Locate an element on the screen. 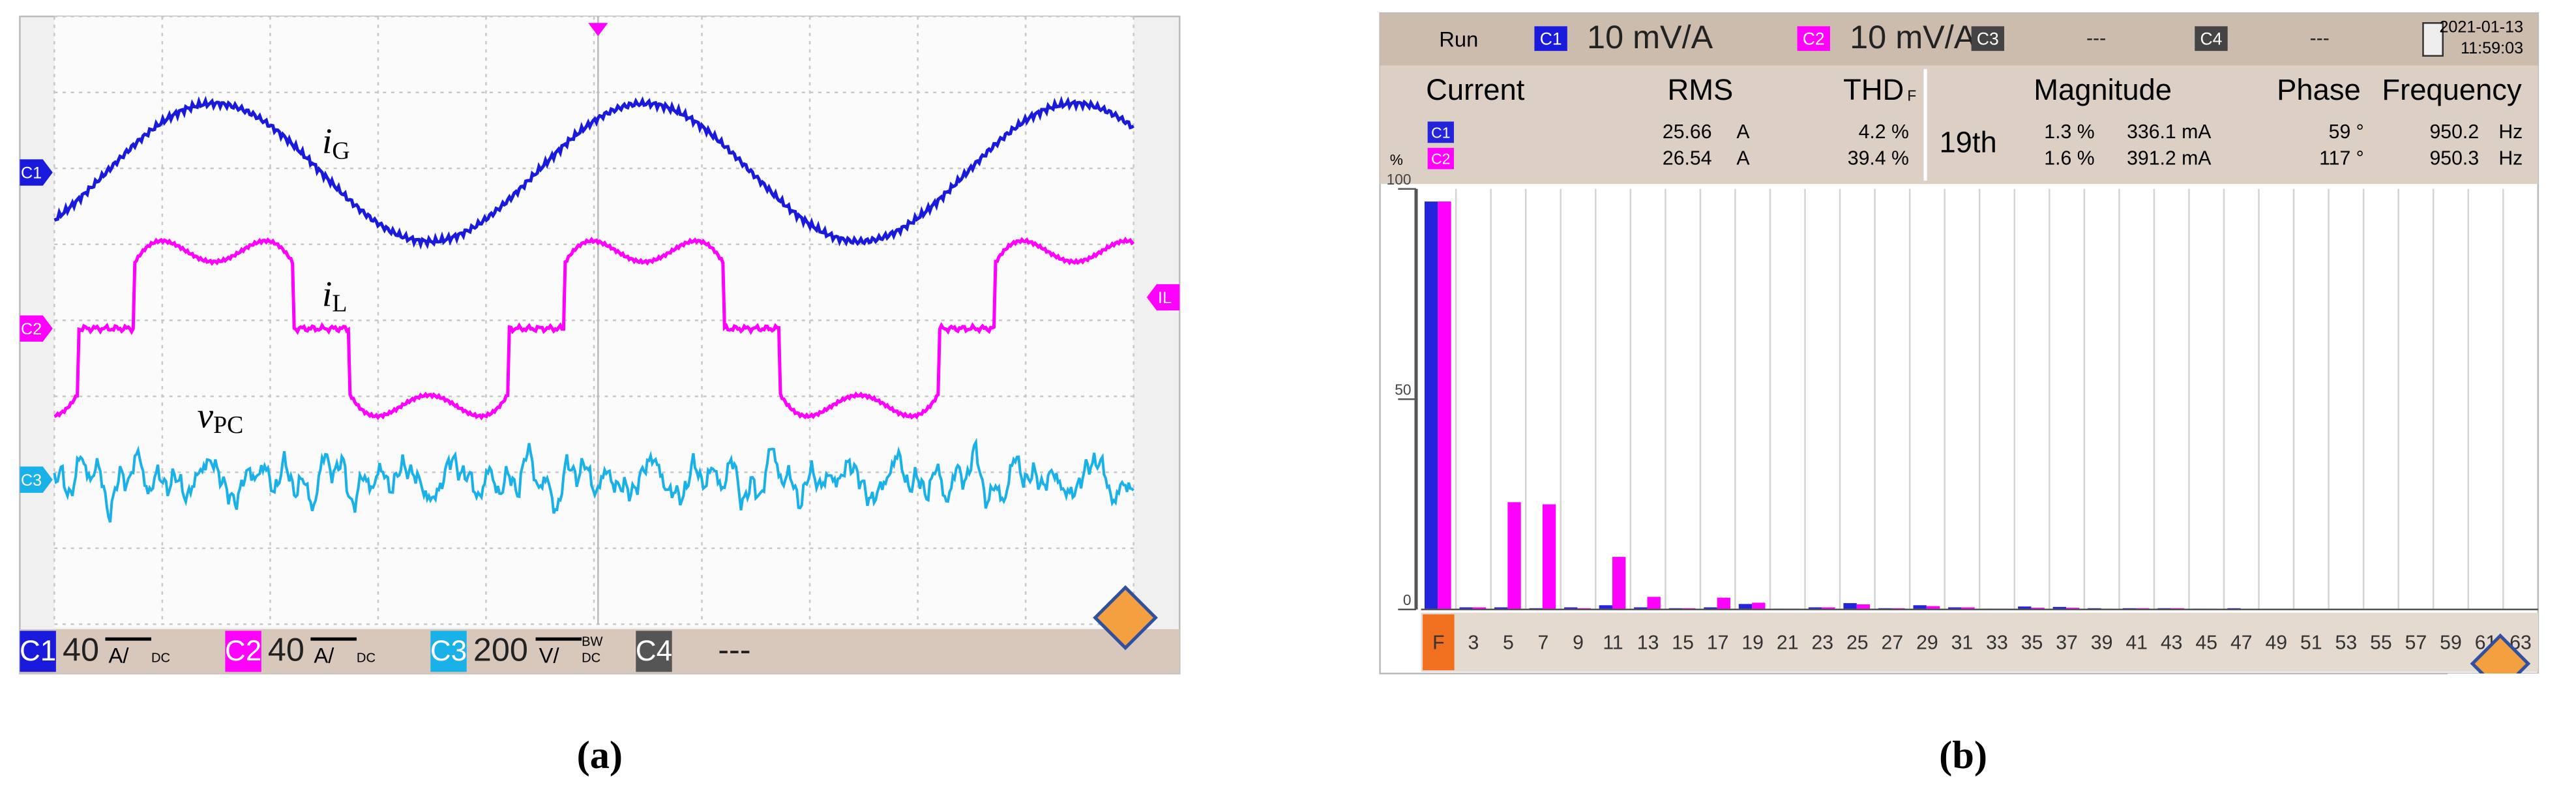  x-tick-label: 57 is located at coordinates (2416, 643).